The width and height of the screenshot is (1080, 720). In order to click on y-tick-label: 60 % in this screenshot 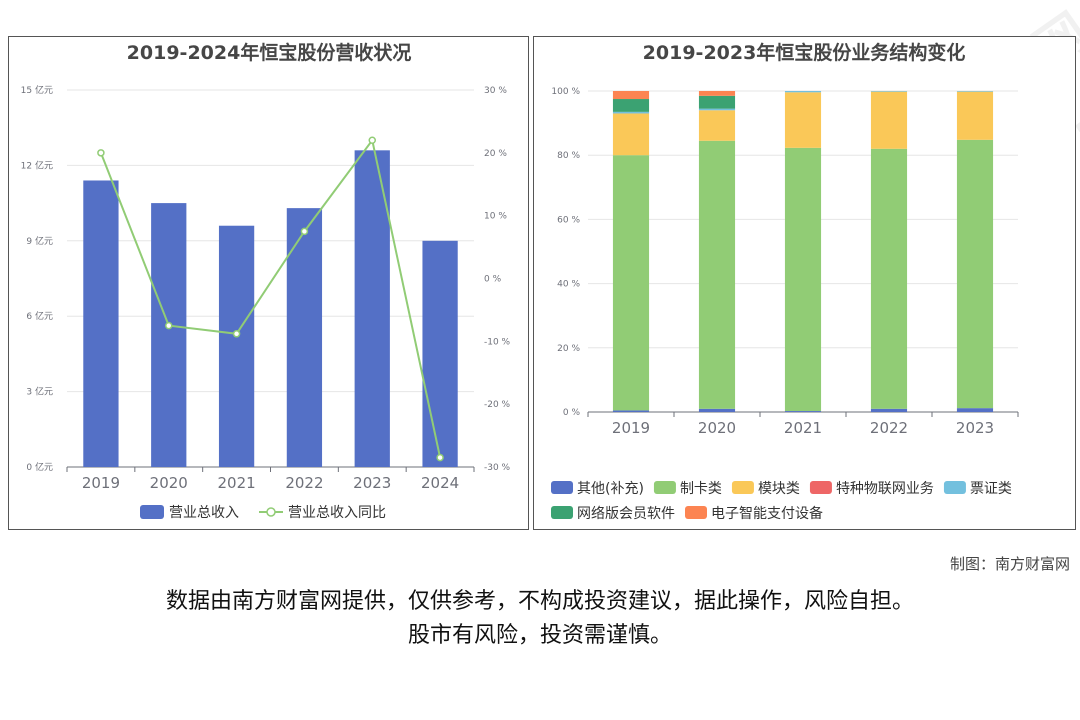, I will do `click(568, 220)`.